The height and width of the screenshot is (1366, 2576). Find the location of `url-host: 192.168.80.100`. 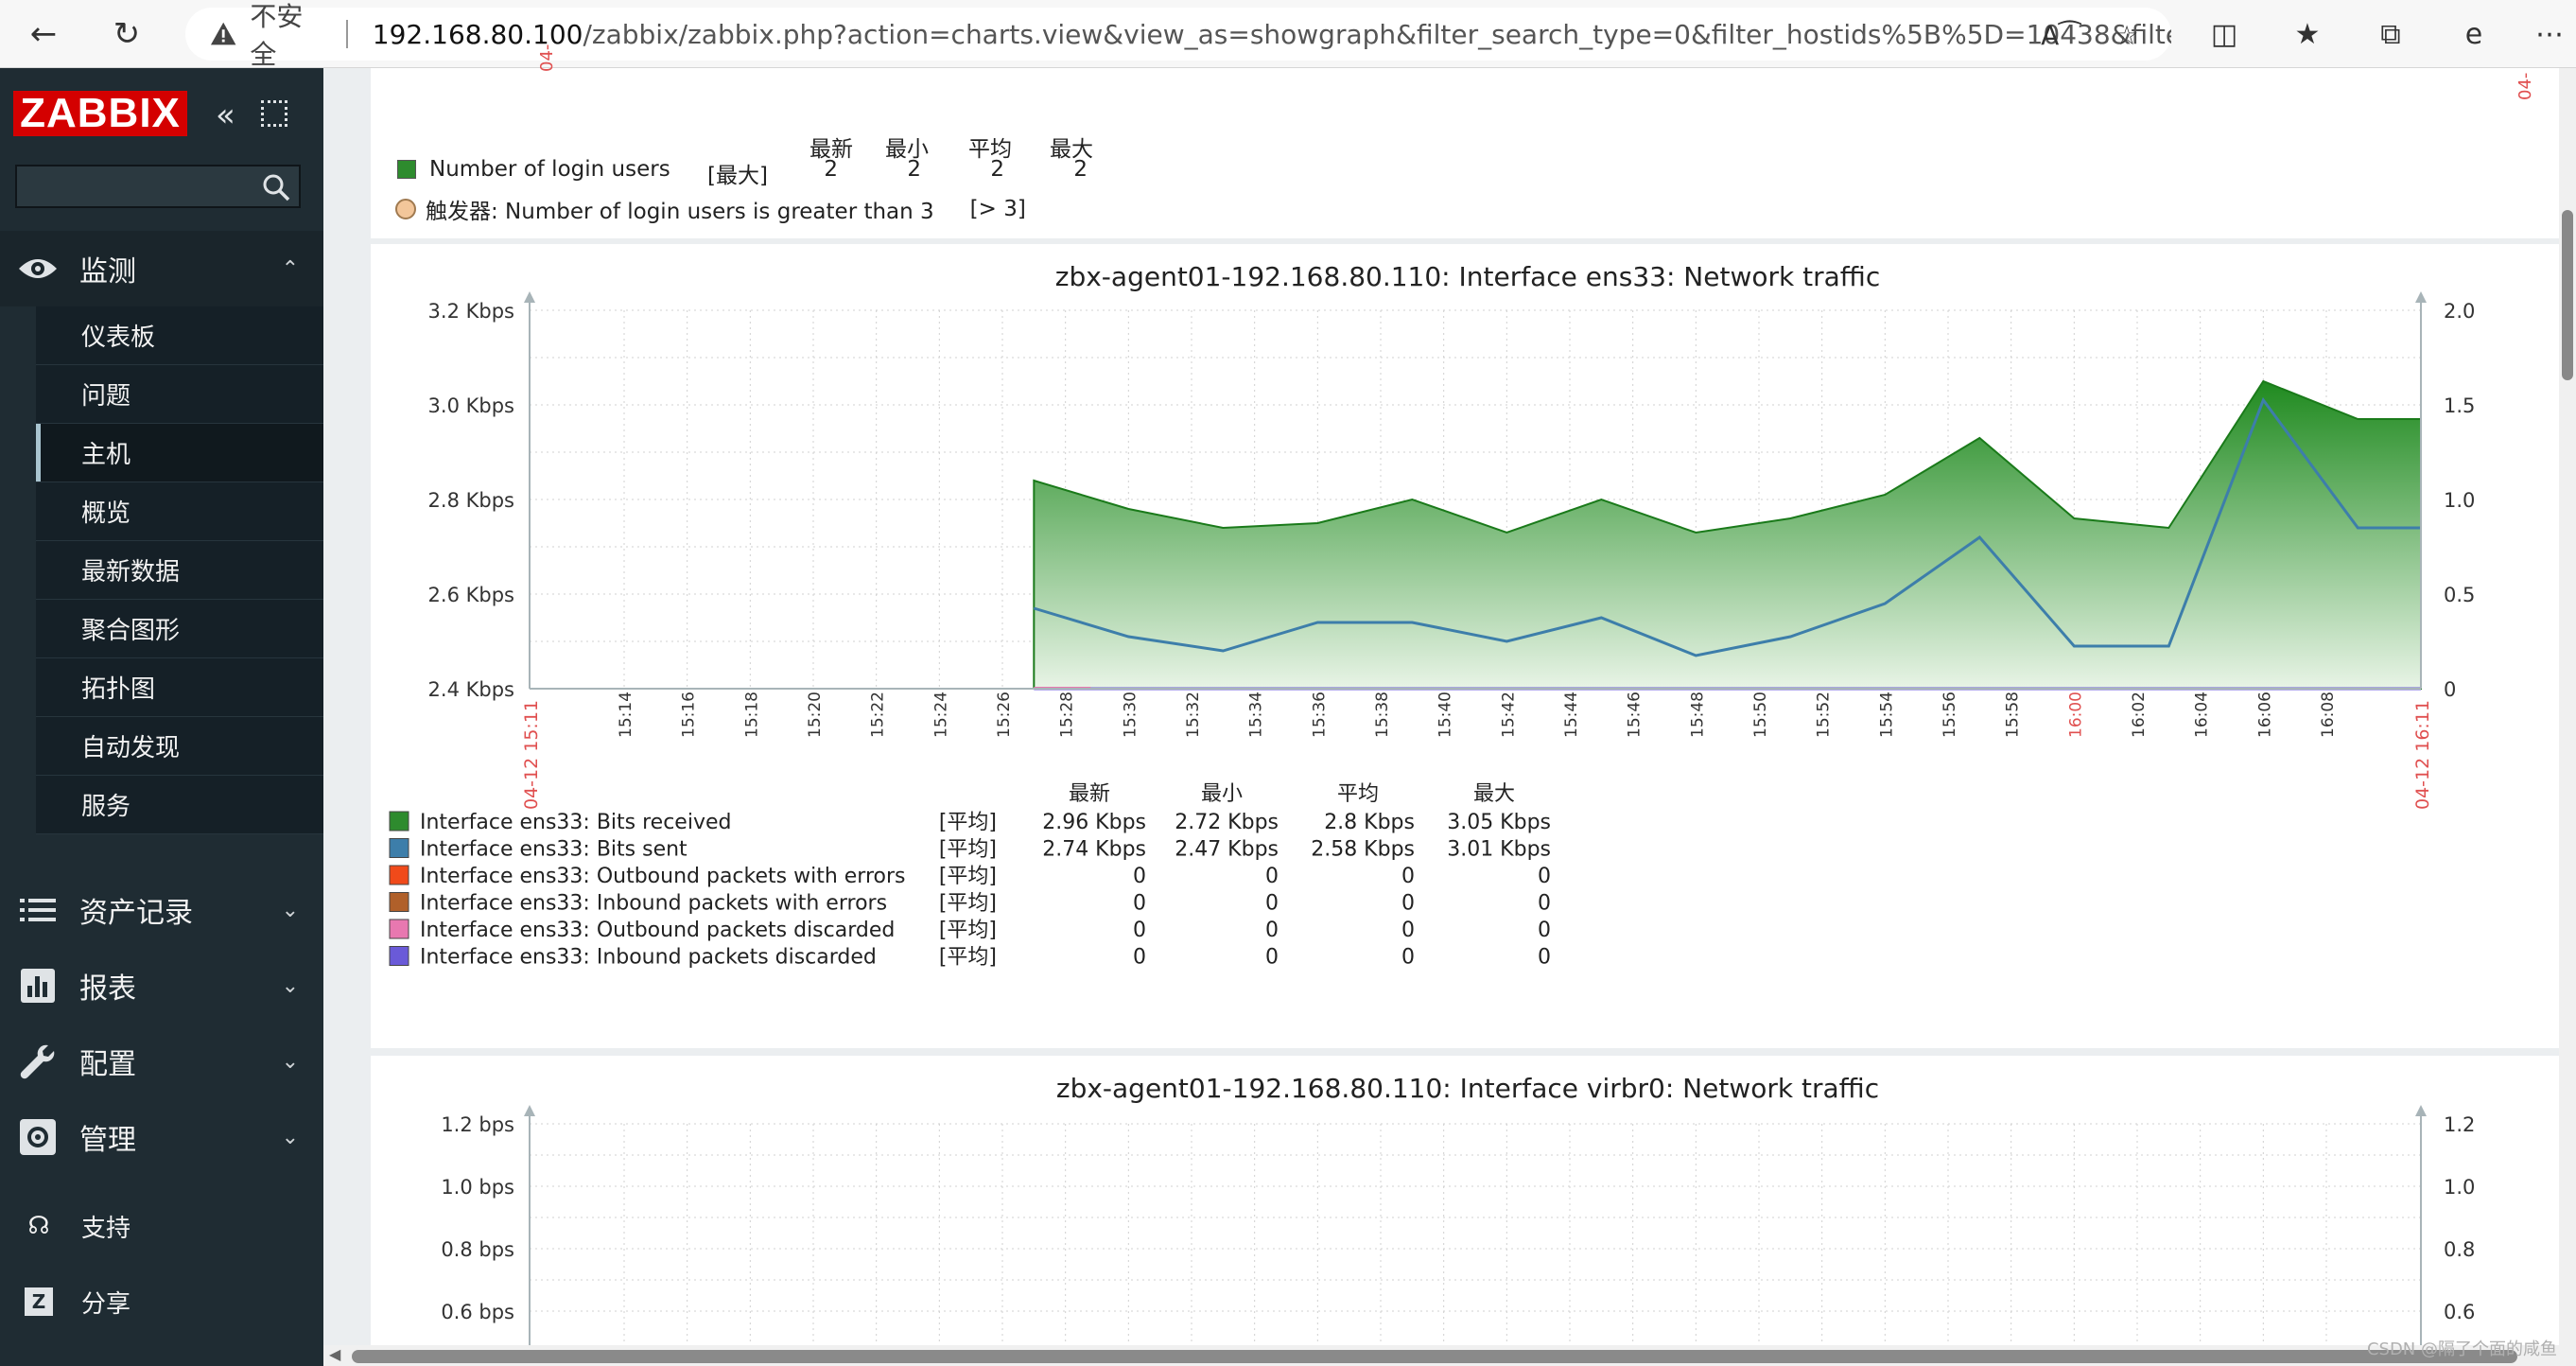

url-host: 192.168.80.100 is located at coordinates (477, 34).